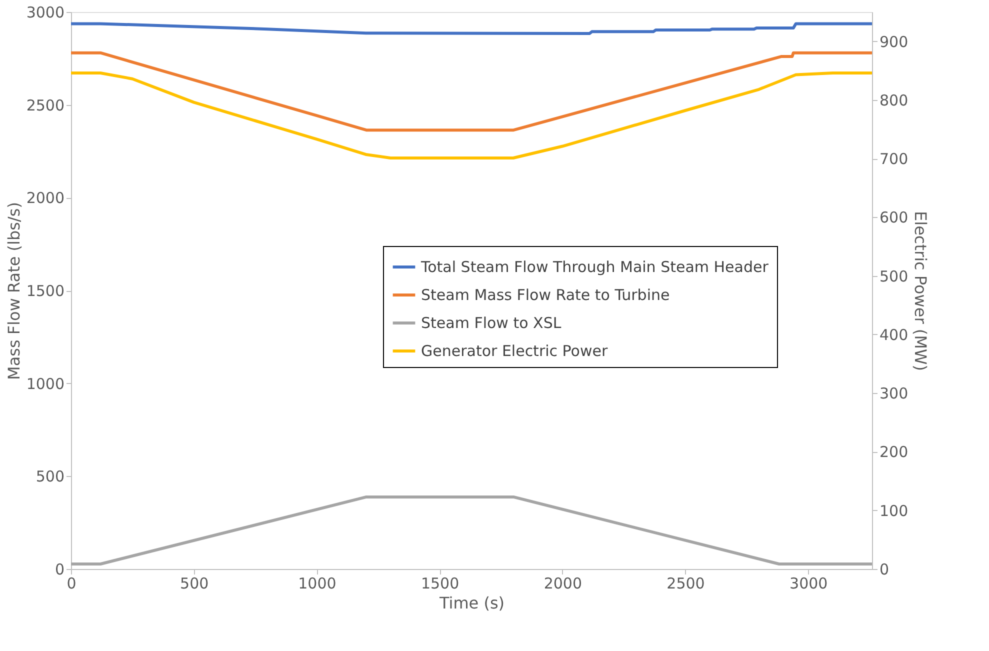 The image size is (989, 651). What do you see at coordinates (563, 583) in the screenshot?
I see `x-tick-label: 2000` at bounding box center [563, 583].